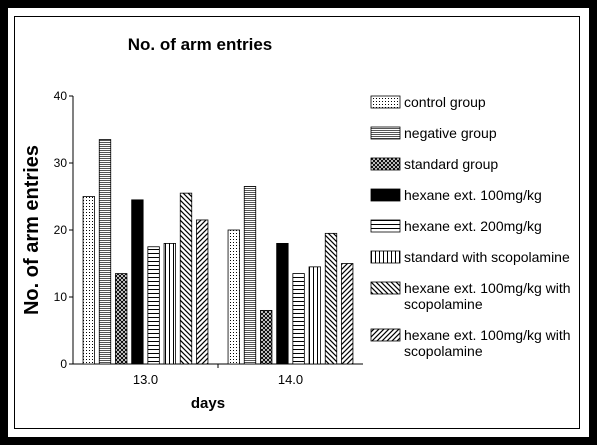 The image size is (597, 445). I want to click on legend-item: hexane ext. 100mg/kg, so click(477, 195).